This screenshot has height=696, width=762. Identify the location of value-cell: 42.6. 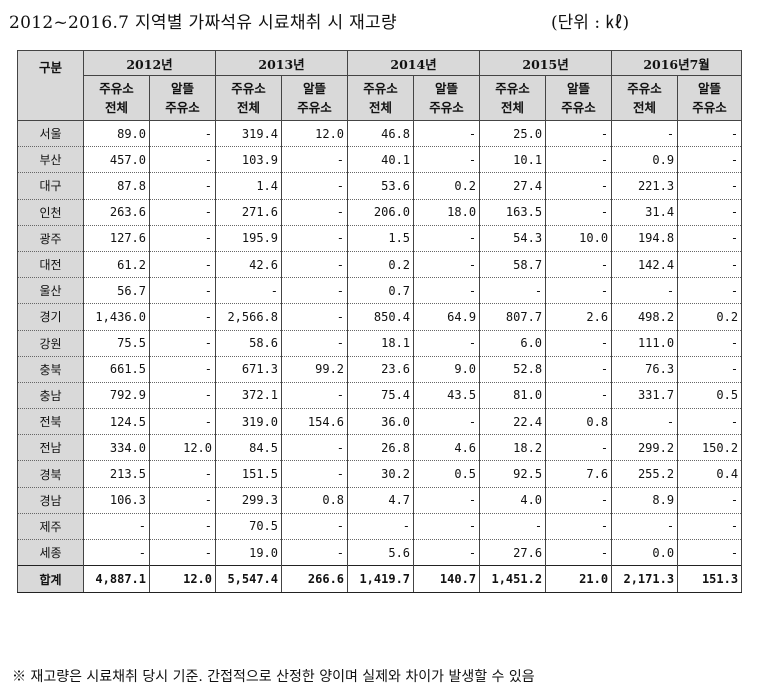
(249, 265).